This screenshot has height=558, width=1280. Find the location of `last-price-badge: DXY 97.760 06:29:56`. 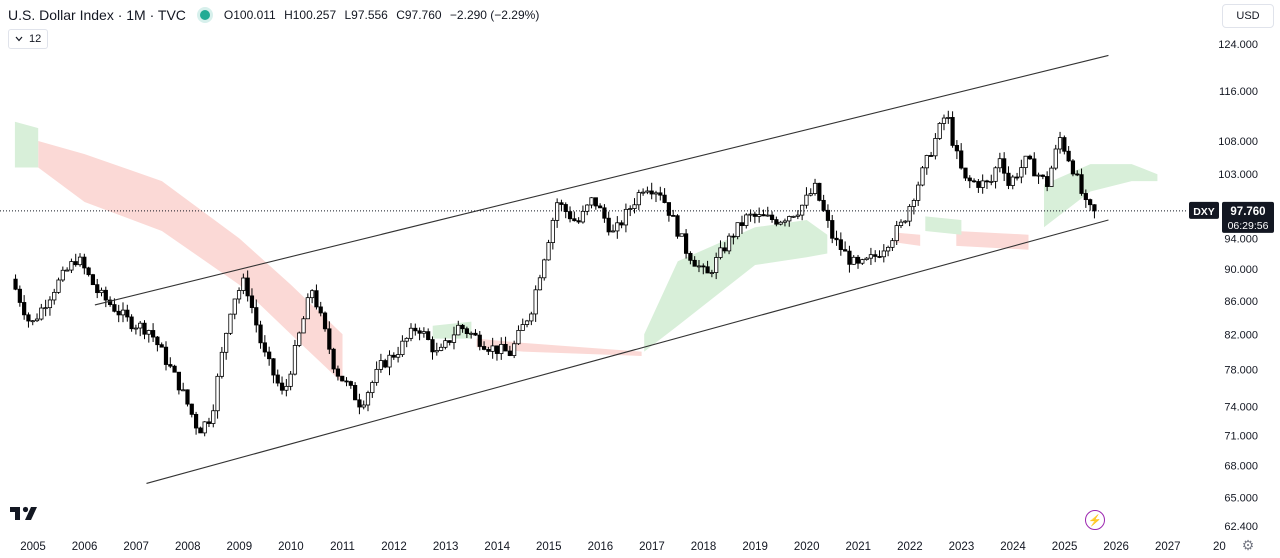

last-price-badge: DXY 97.760 06:29:56 is located at coordinates (1231, 217).